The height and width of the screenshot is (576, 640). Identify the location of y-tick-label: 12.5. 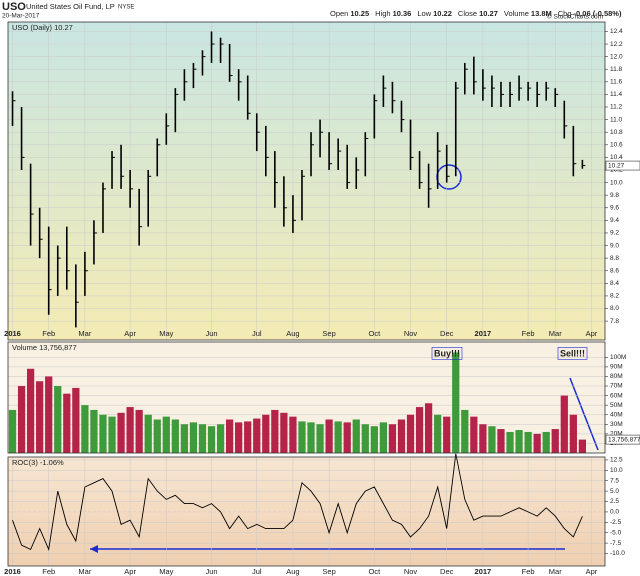
(616, 460).